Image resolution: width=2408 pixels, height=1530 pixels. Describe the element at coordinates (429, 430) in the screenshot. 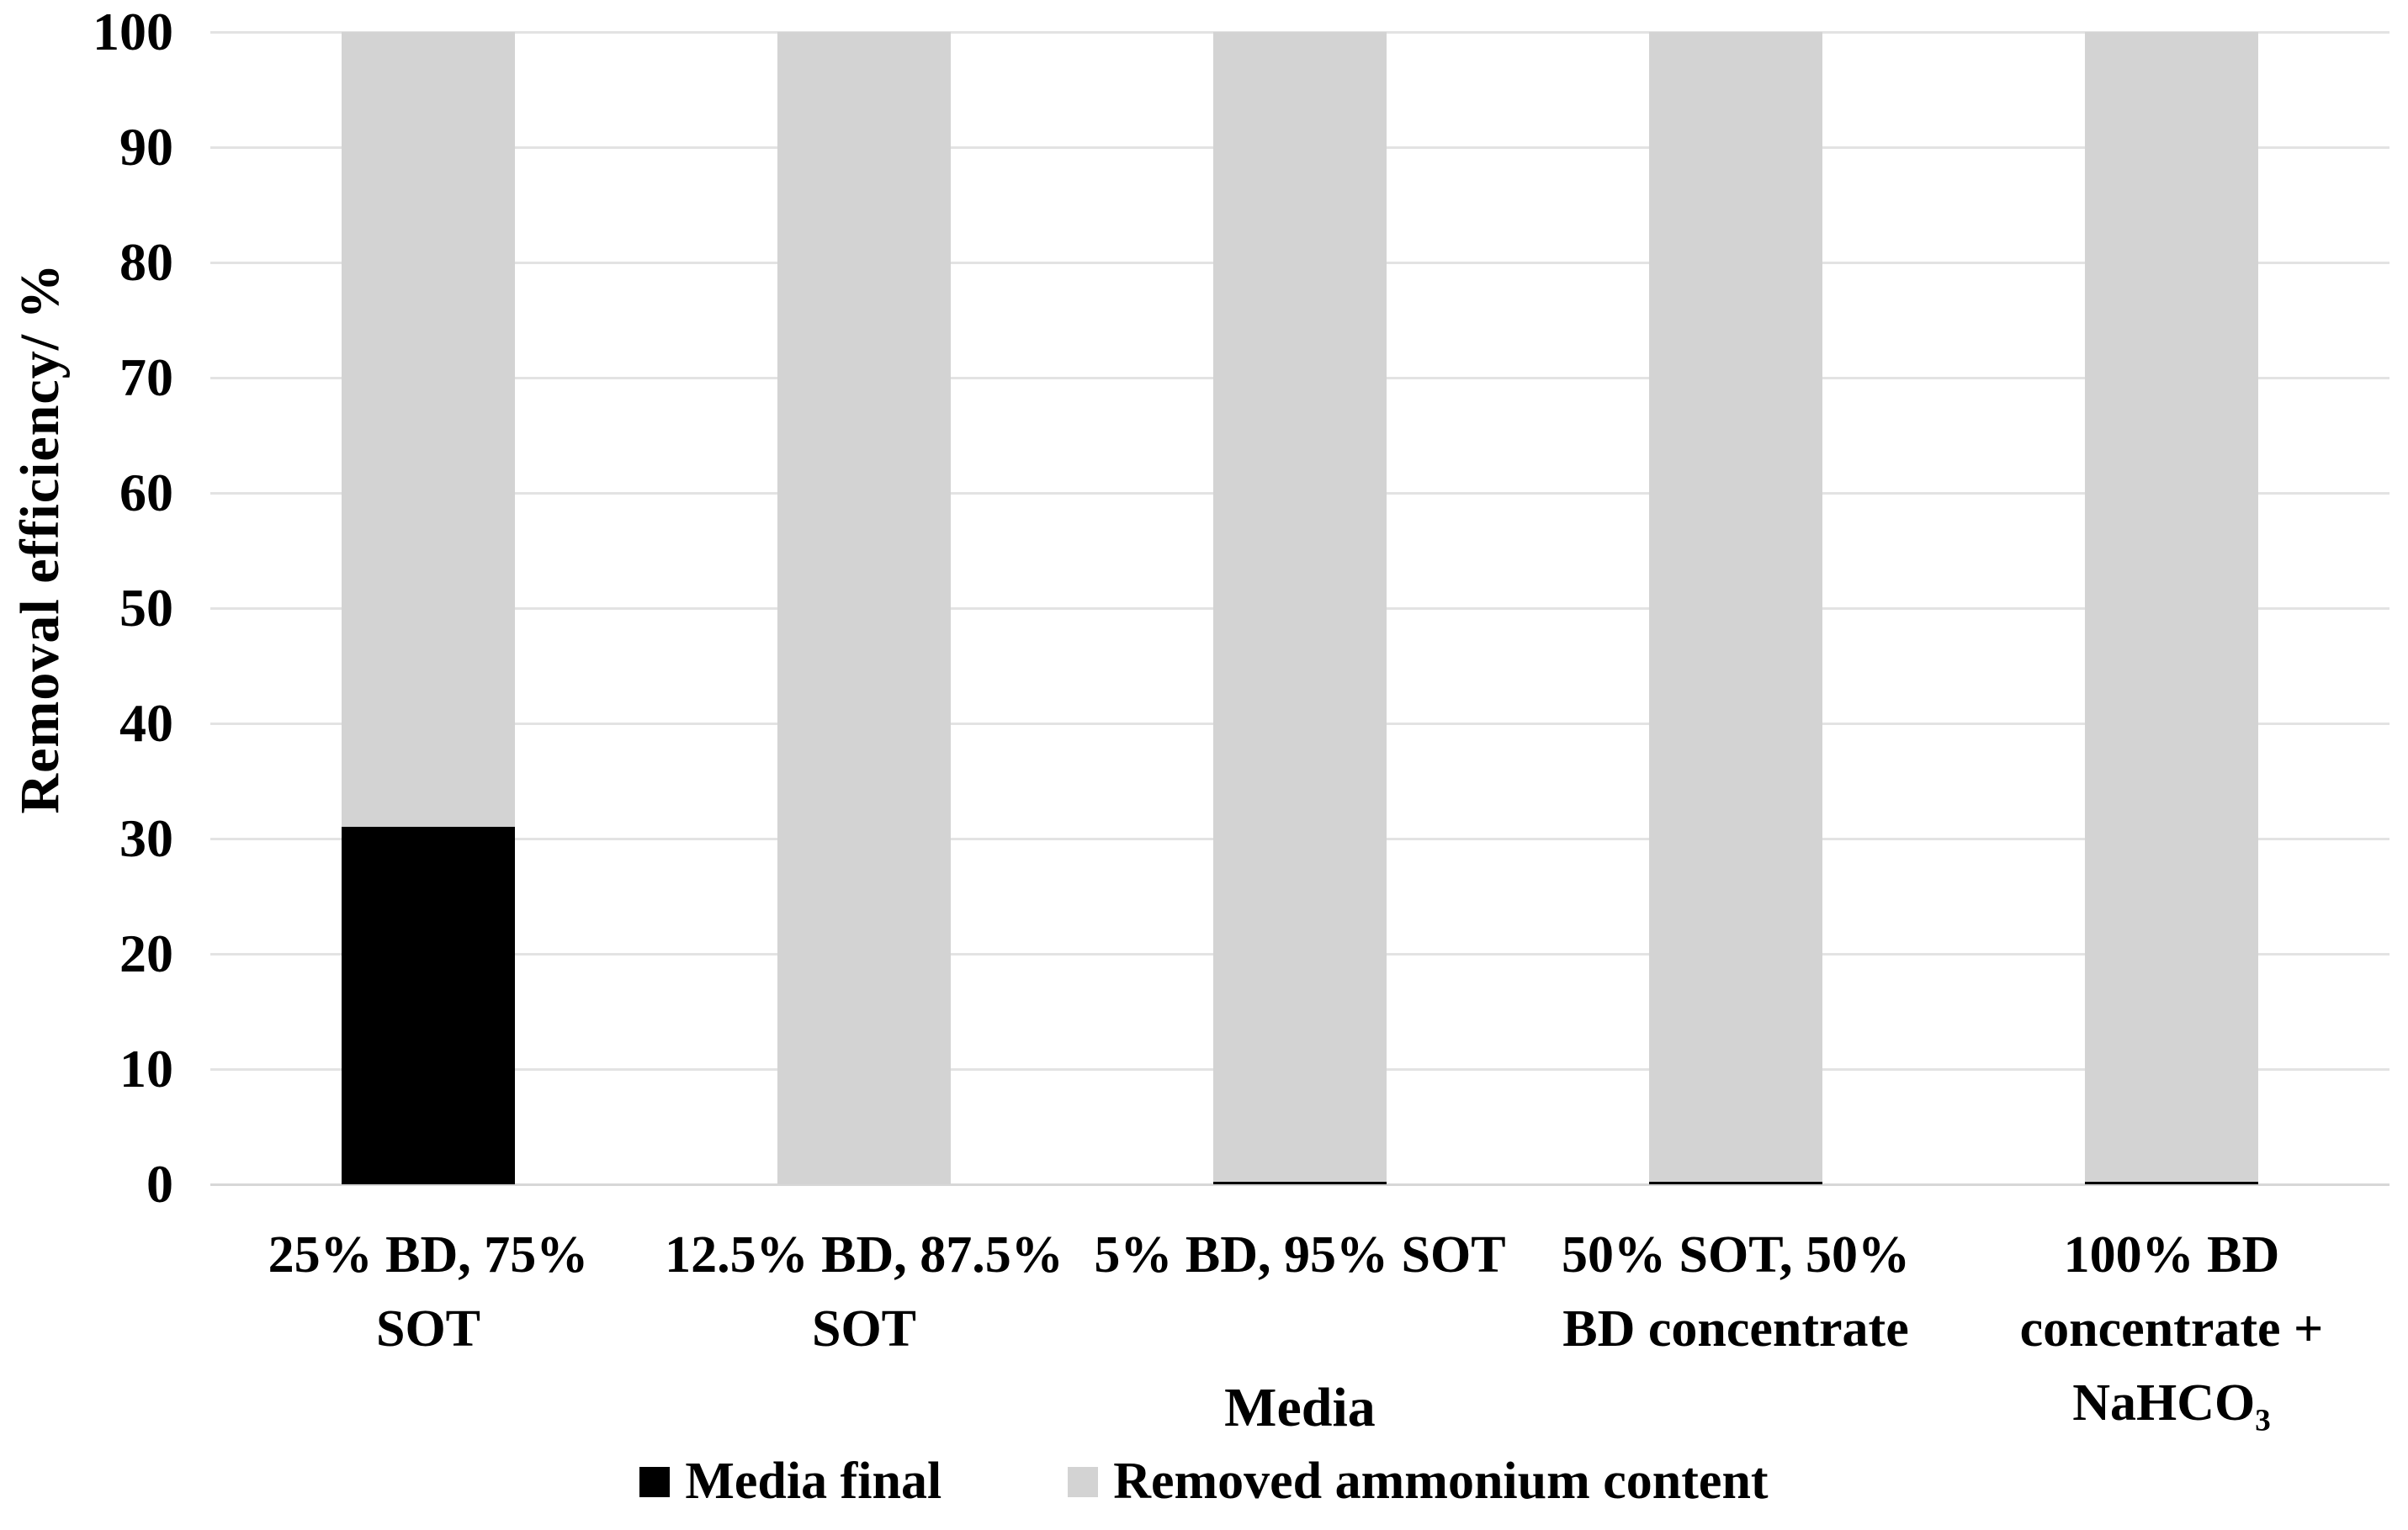

I see `bar-0-segment-removed-ammonium` at that location.